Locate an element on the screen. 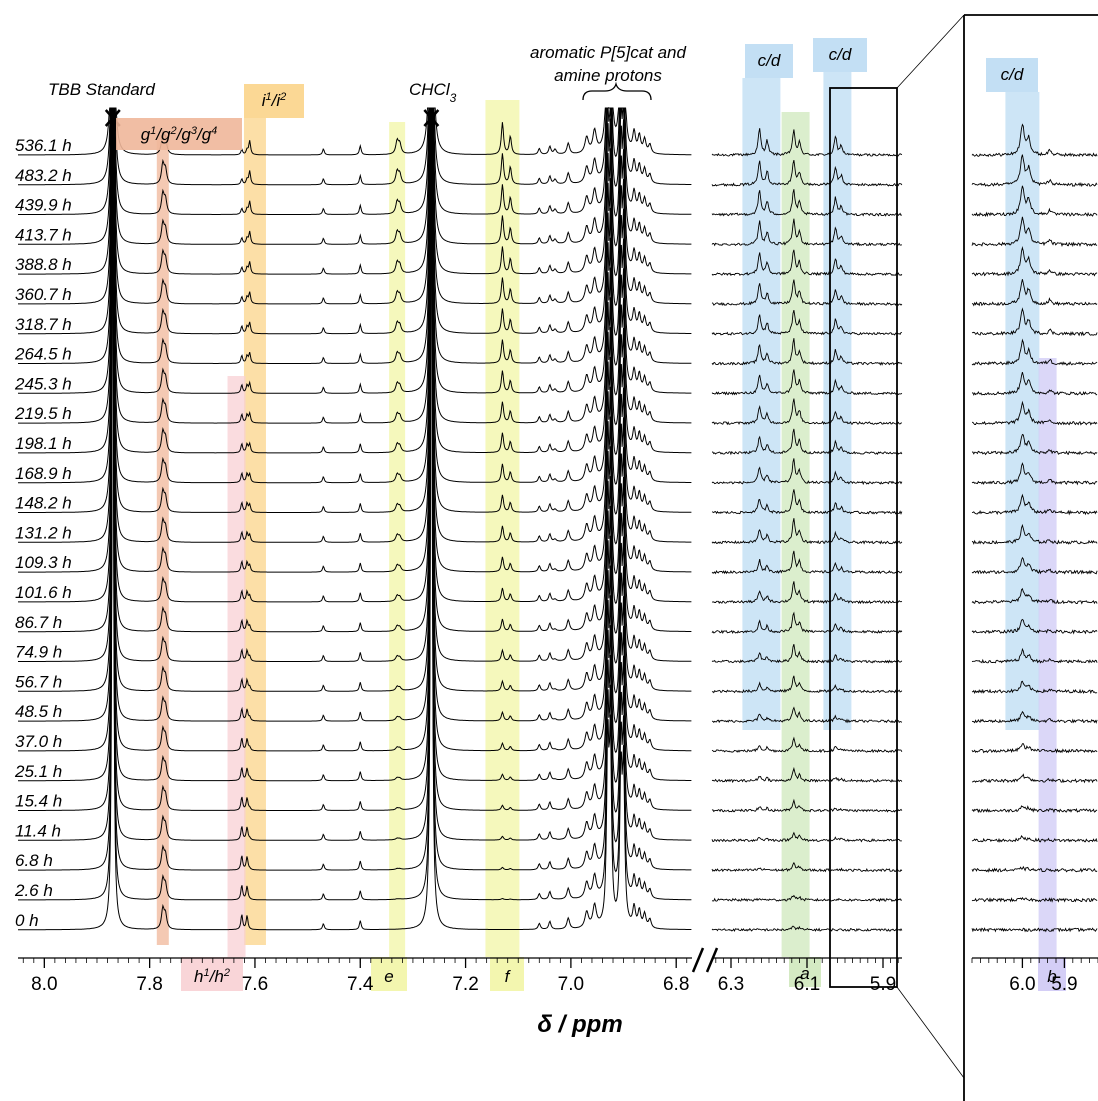 This screenshot has height=1101, width=1098. trace-middle-168-9-h is located at coordinates (807, 472).